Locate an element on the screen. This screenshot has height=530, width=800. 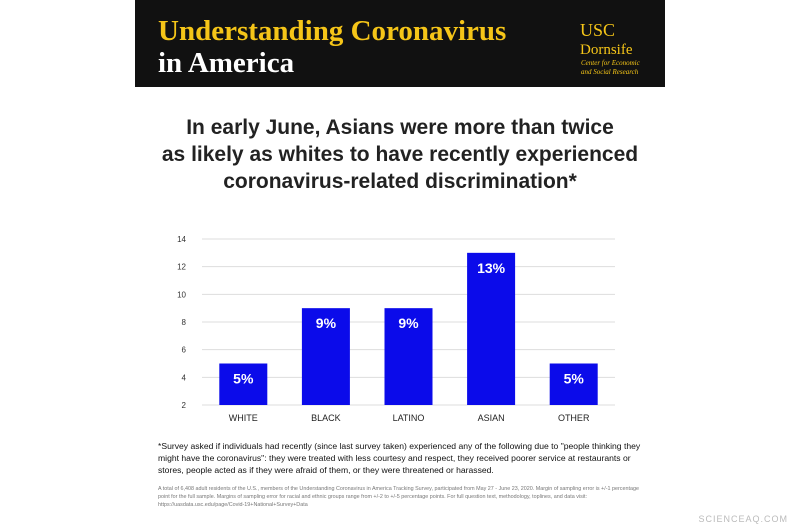
y-tick-label: 8 is located at coordinates (184, 322).